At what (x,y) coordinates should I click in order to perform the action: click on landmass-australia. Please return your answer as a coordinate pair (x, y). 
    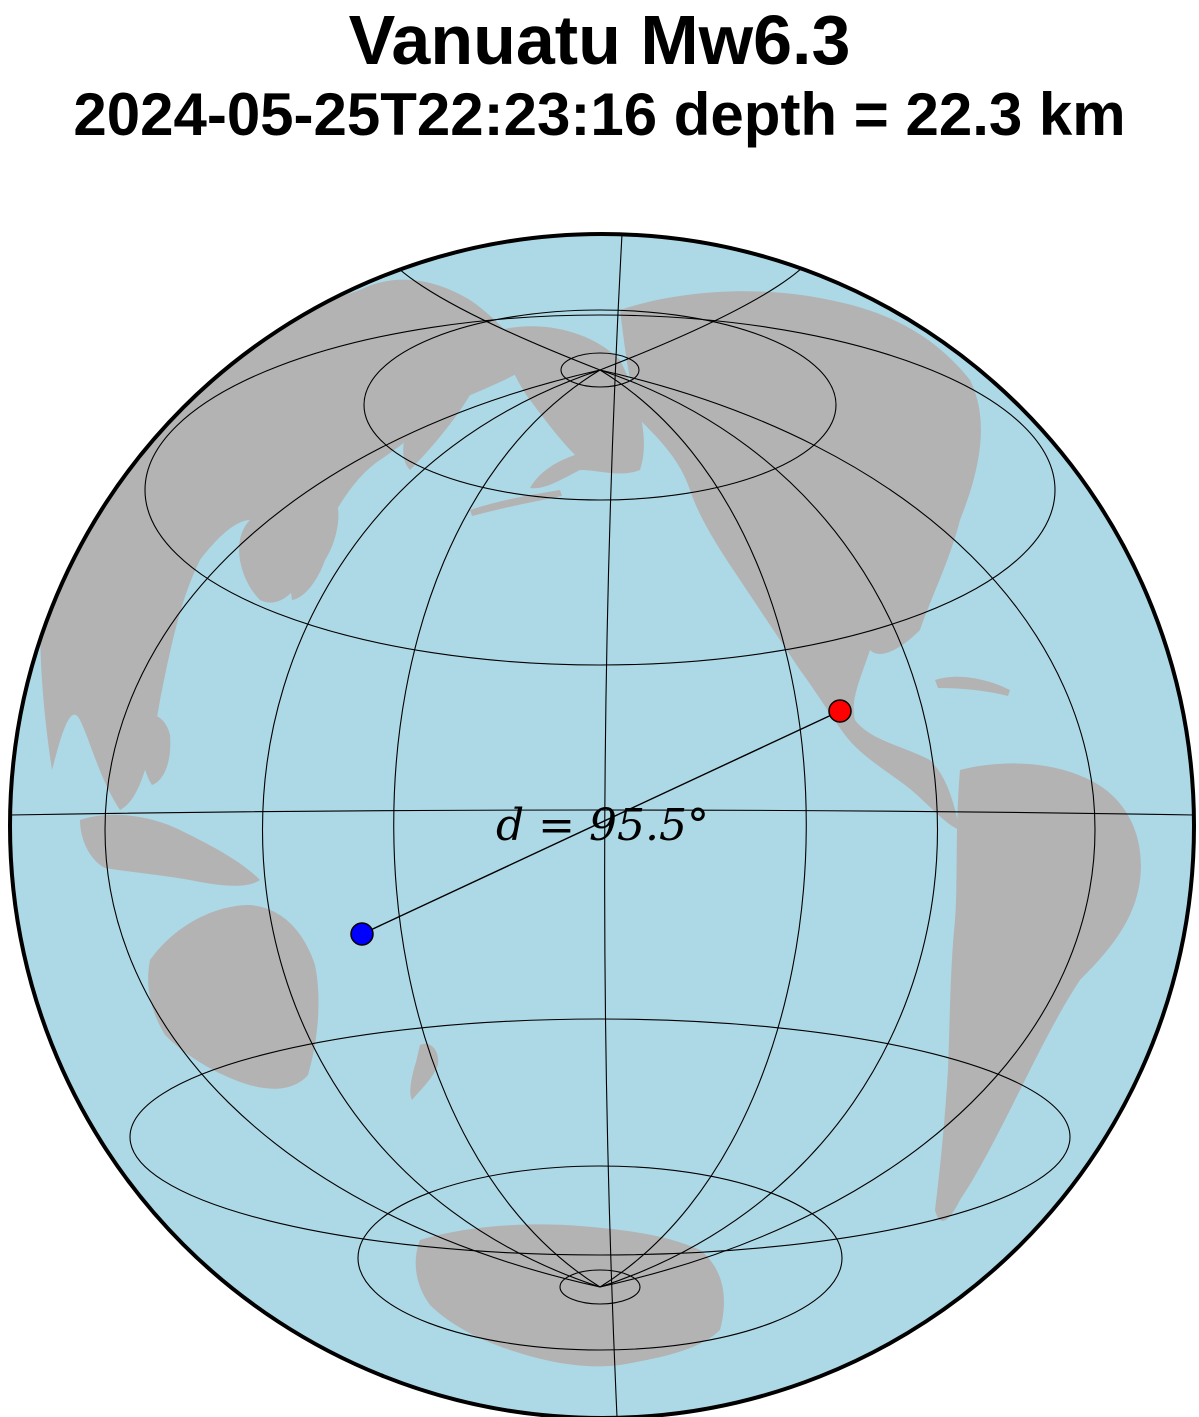
    Looking at the image, I should click on (233, 997).